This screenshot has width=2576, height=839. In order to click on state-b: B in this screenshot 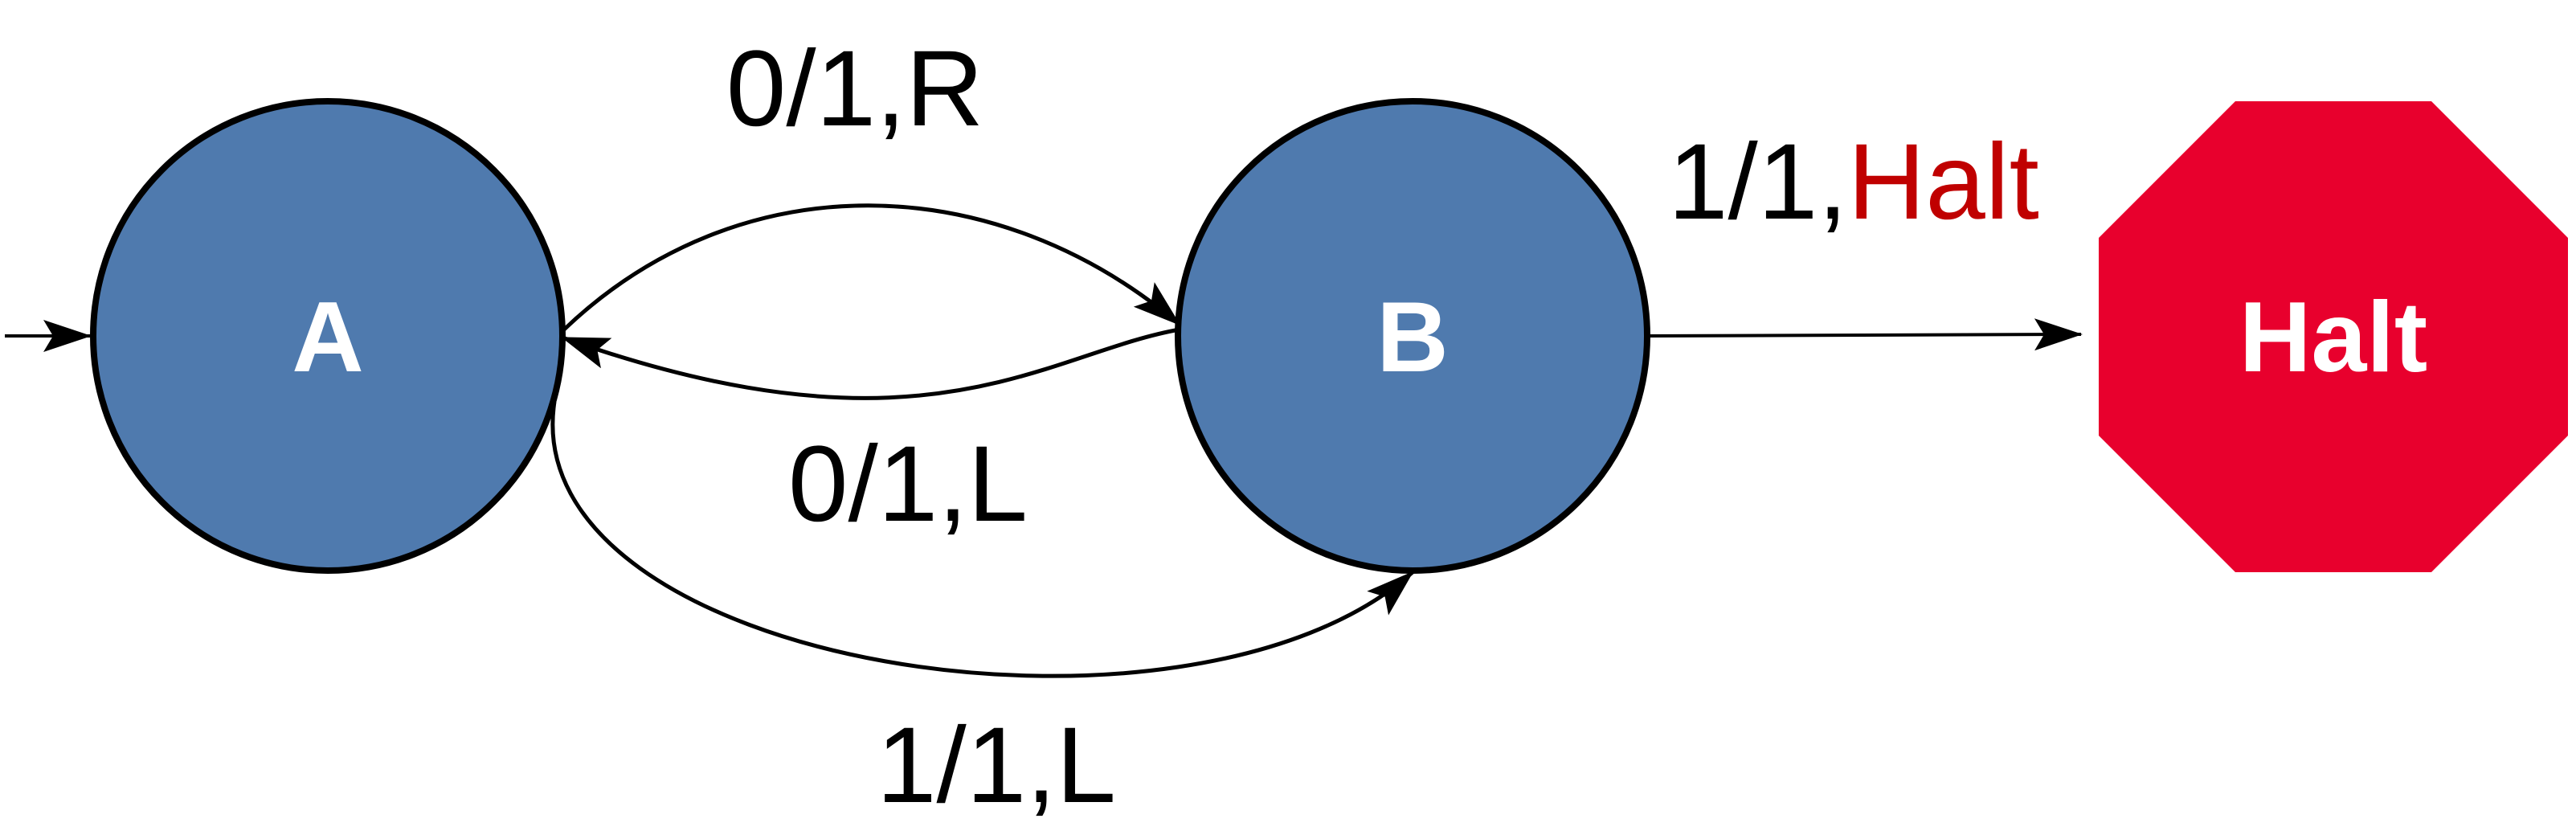, I will do `click(1412, 336)`.